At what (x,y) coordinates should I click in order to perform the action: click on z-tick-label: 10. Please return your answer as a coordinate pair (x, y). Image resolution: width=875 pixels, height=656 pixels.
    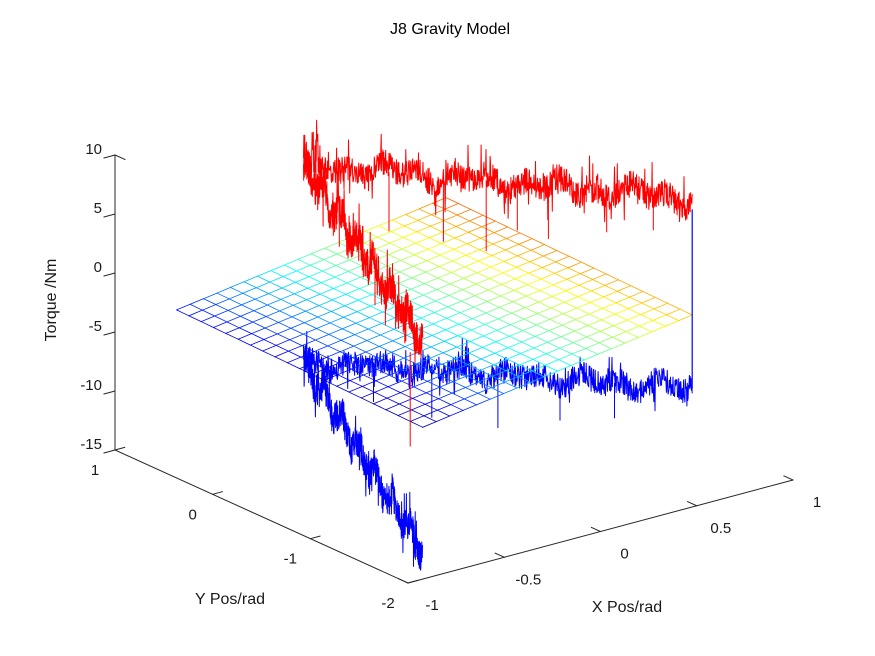
    Looking at the image, I should click on (93, 149).